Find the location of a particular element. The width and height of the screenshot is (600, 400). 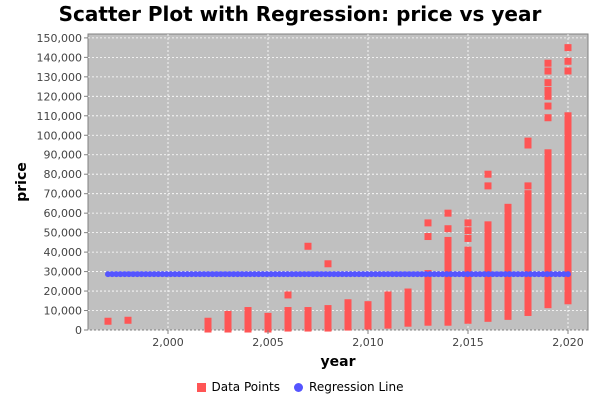

x-axis-label: year is located at coordinates (338, 362).